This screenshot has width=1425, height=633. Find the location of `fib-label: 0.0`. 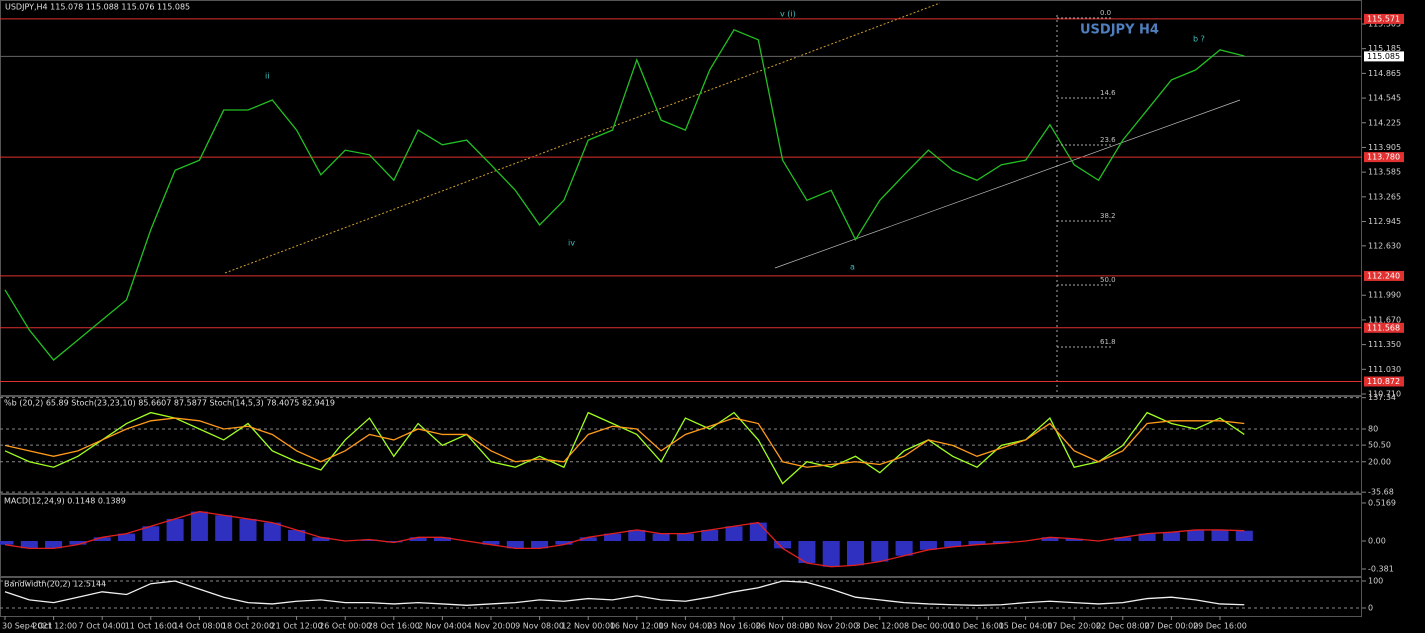

fib-label: 0.0 is located at coordinates (1105, 13).